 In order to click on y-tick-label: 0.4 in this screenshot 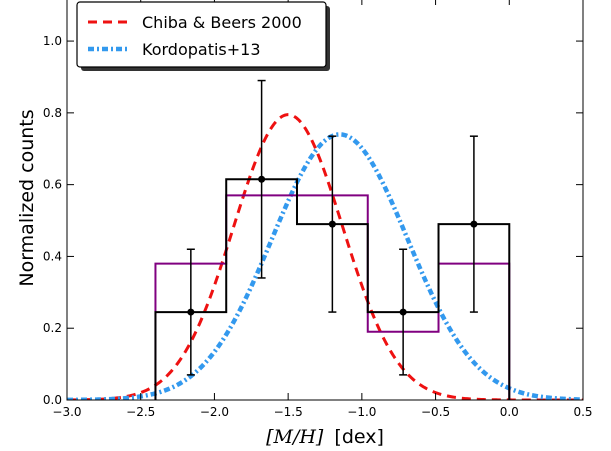, I will do `click(52, 256)`.